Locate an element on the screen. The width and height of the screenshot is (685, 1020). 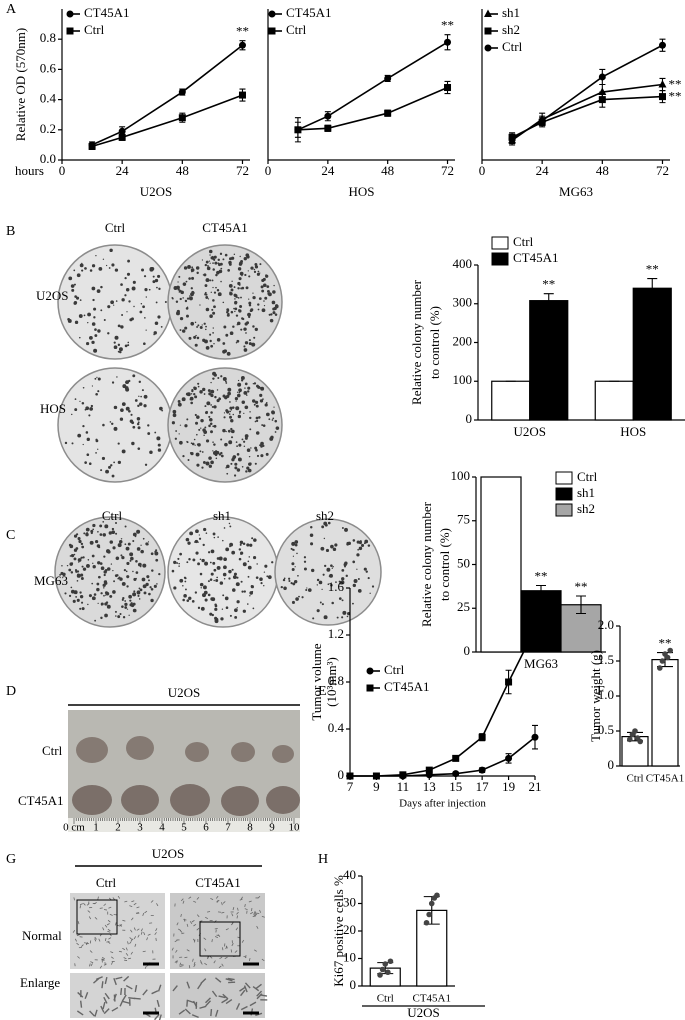
x-tick-label: U2OS is located at coordinates (529, 431).